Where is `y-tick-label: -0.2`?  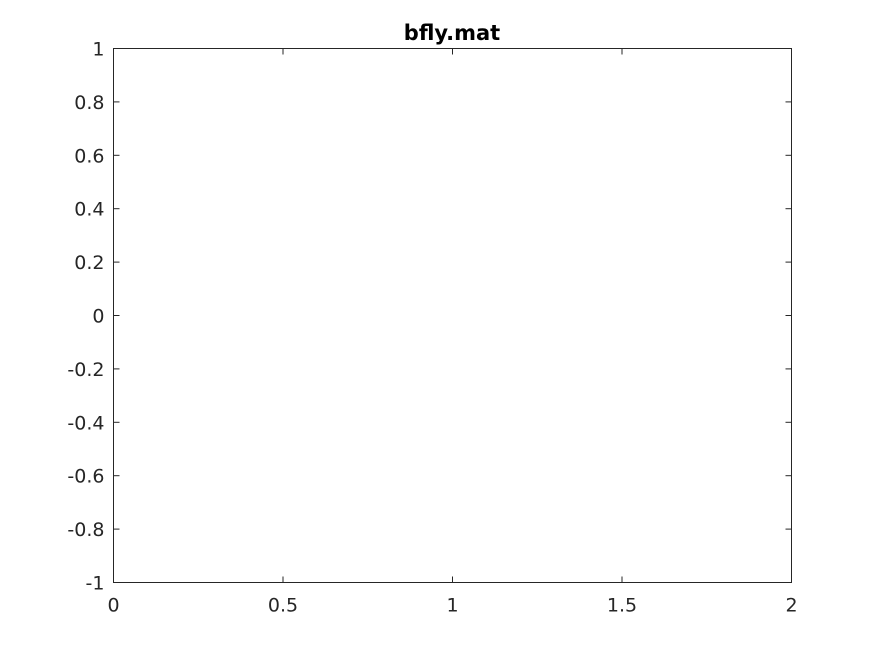
y-tick-label: -0.2 is located at coordinates (85, 370).